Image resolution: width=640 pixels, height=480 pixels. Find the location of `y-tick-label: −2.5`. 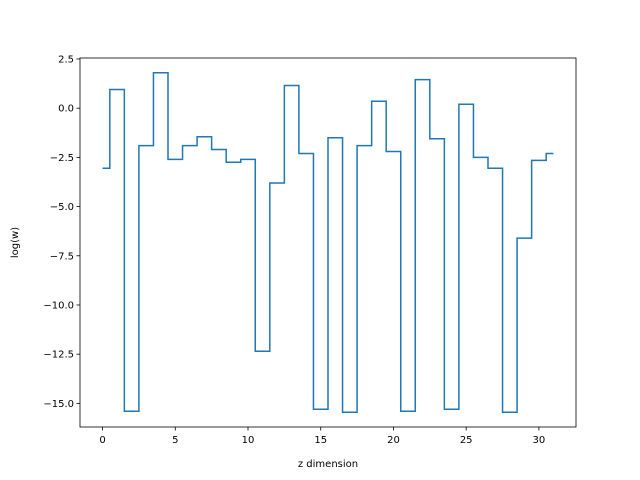

y-tick-label: −2.5 is located at coordinates (62, 158).